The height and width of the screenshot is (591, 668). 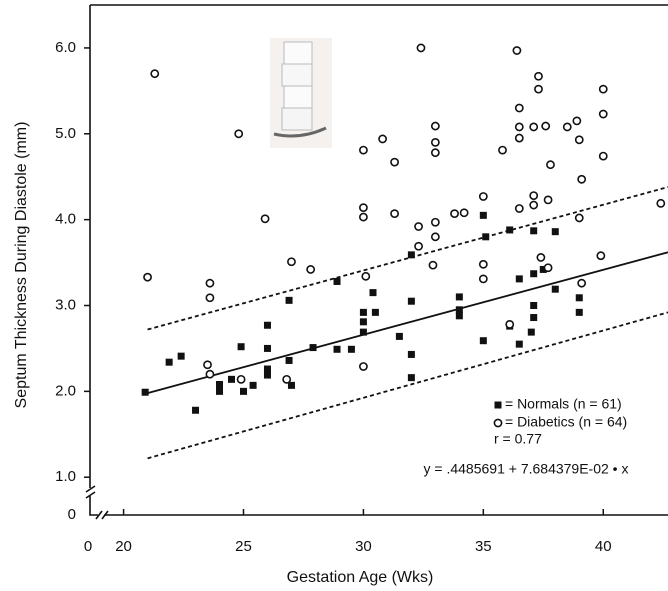 I want to click on y-origin-label: 0, so click(x=72, y=514).